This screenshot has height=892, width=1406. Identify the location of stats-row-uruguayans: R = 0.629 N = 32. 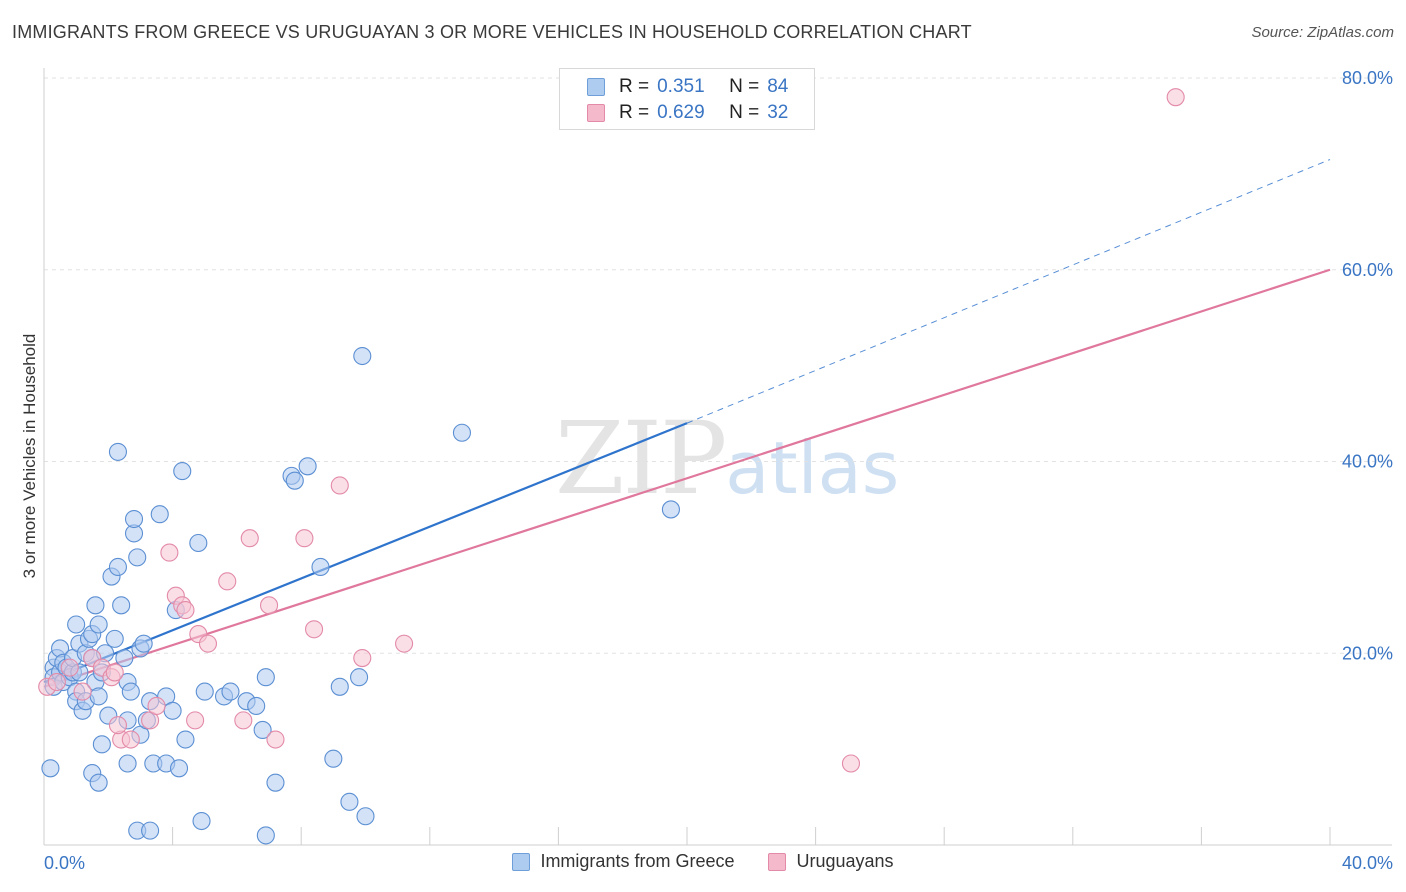
(687, 113).